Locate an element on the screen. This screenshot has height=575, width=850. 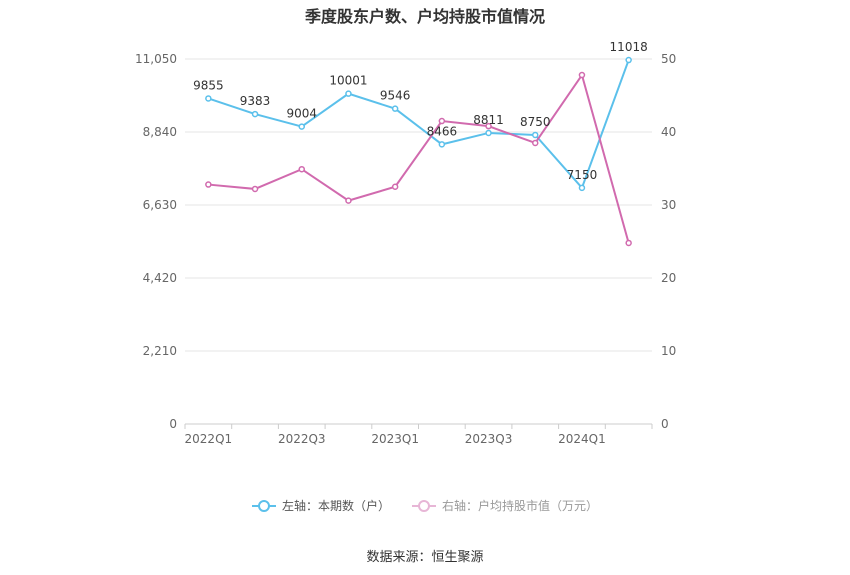
legend-swatch-right is located at coordinates (424, 505).